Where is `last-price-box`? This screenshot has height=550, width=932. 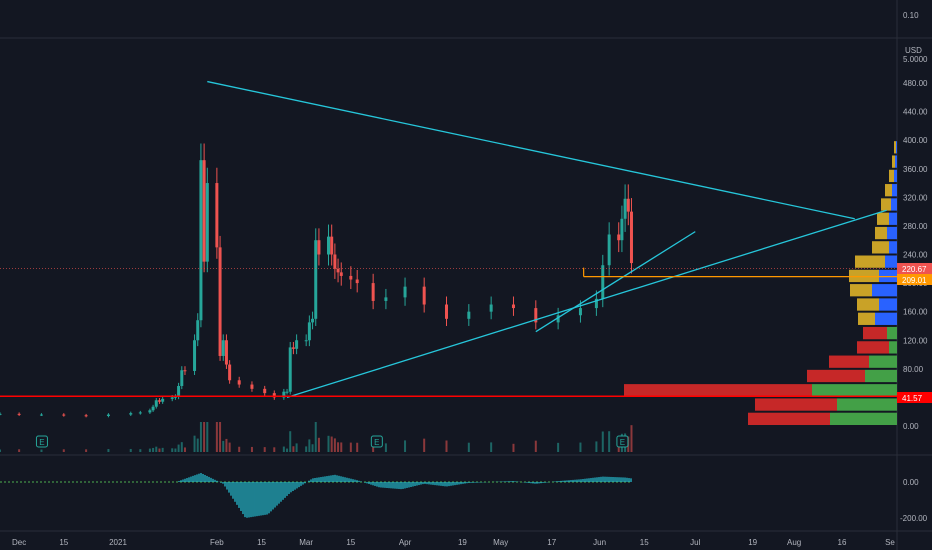
last-price-box is located at coordinates (914, 268).